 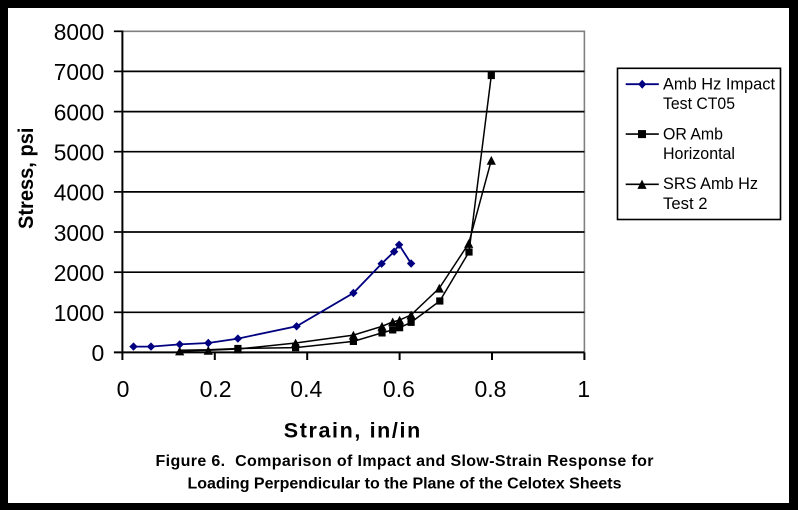 I want to click on svg-text: 0.6, so click(x=399, y=389).